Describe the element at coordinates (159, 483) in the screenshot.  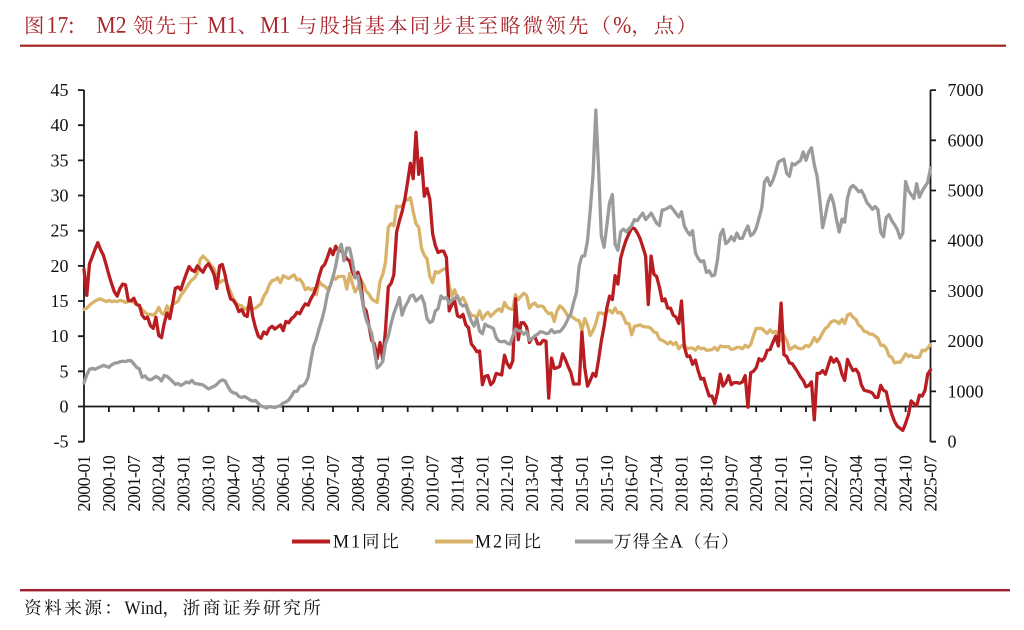
I see `svg-text: 2002-04` at that location.